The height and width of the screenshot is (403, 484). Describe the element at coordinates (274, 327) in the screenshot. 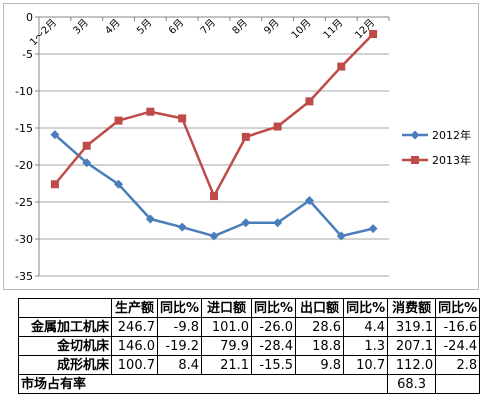

I see `table-cell: -26.0` at that location.